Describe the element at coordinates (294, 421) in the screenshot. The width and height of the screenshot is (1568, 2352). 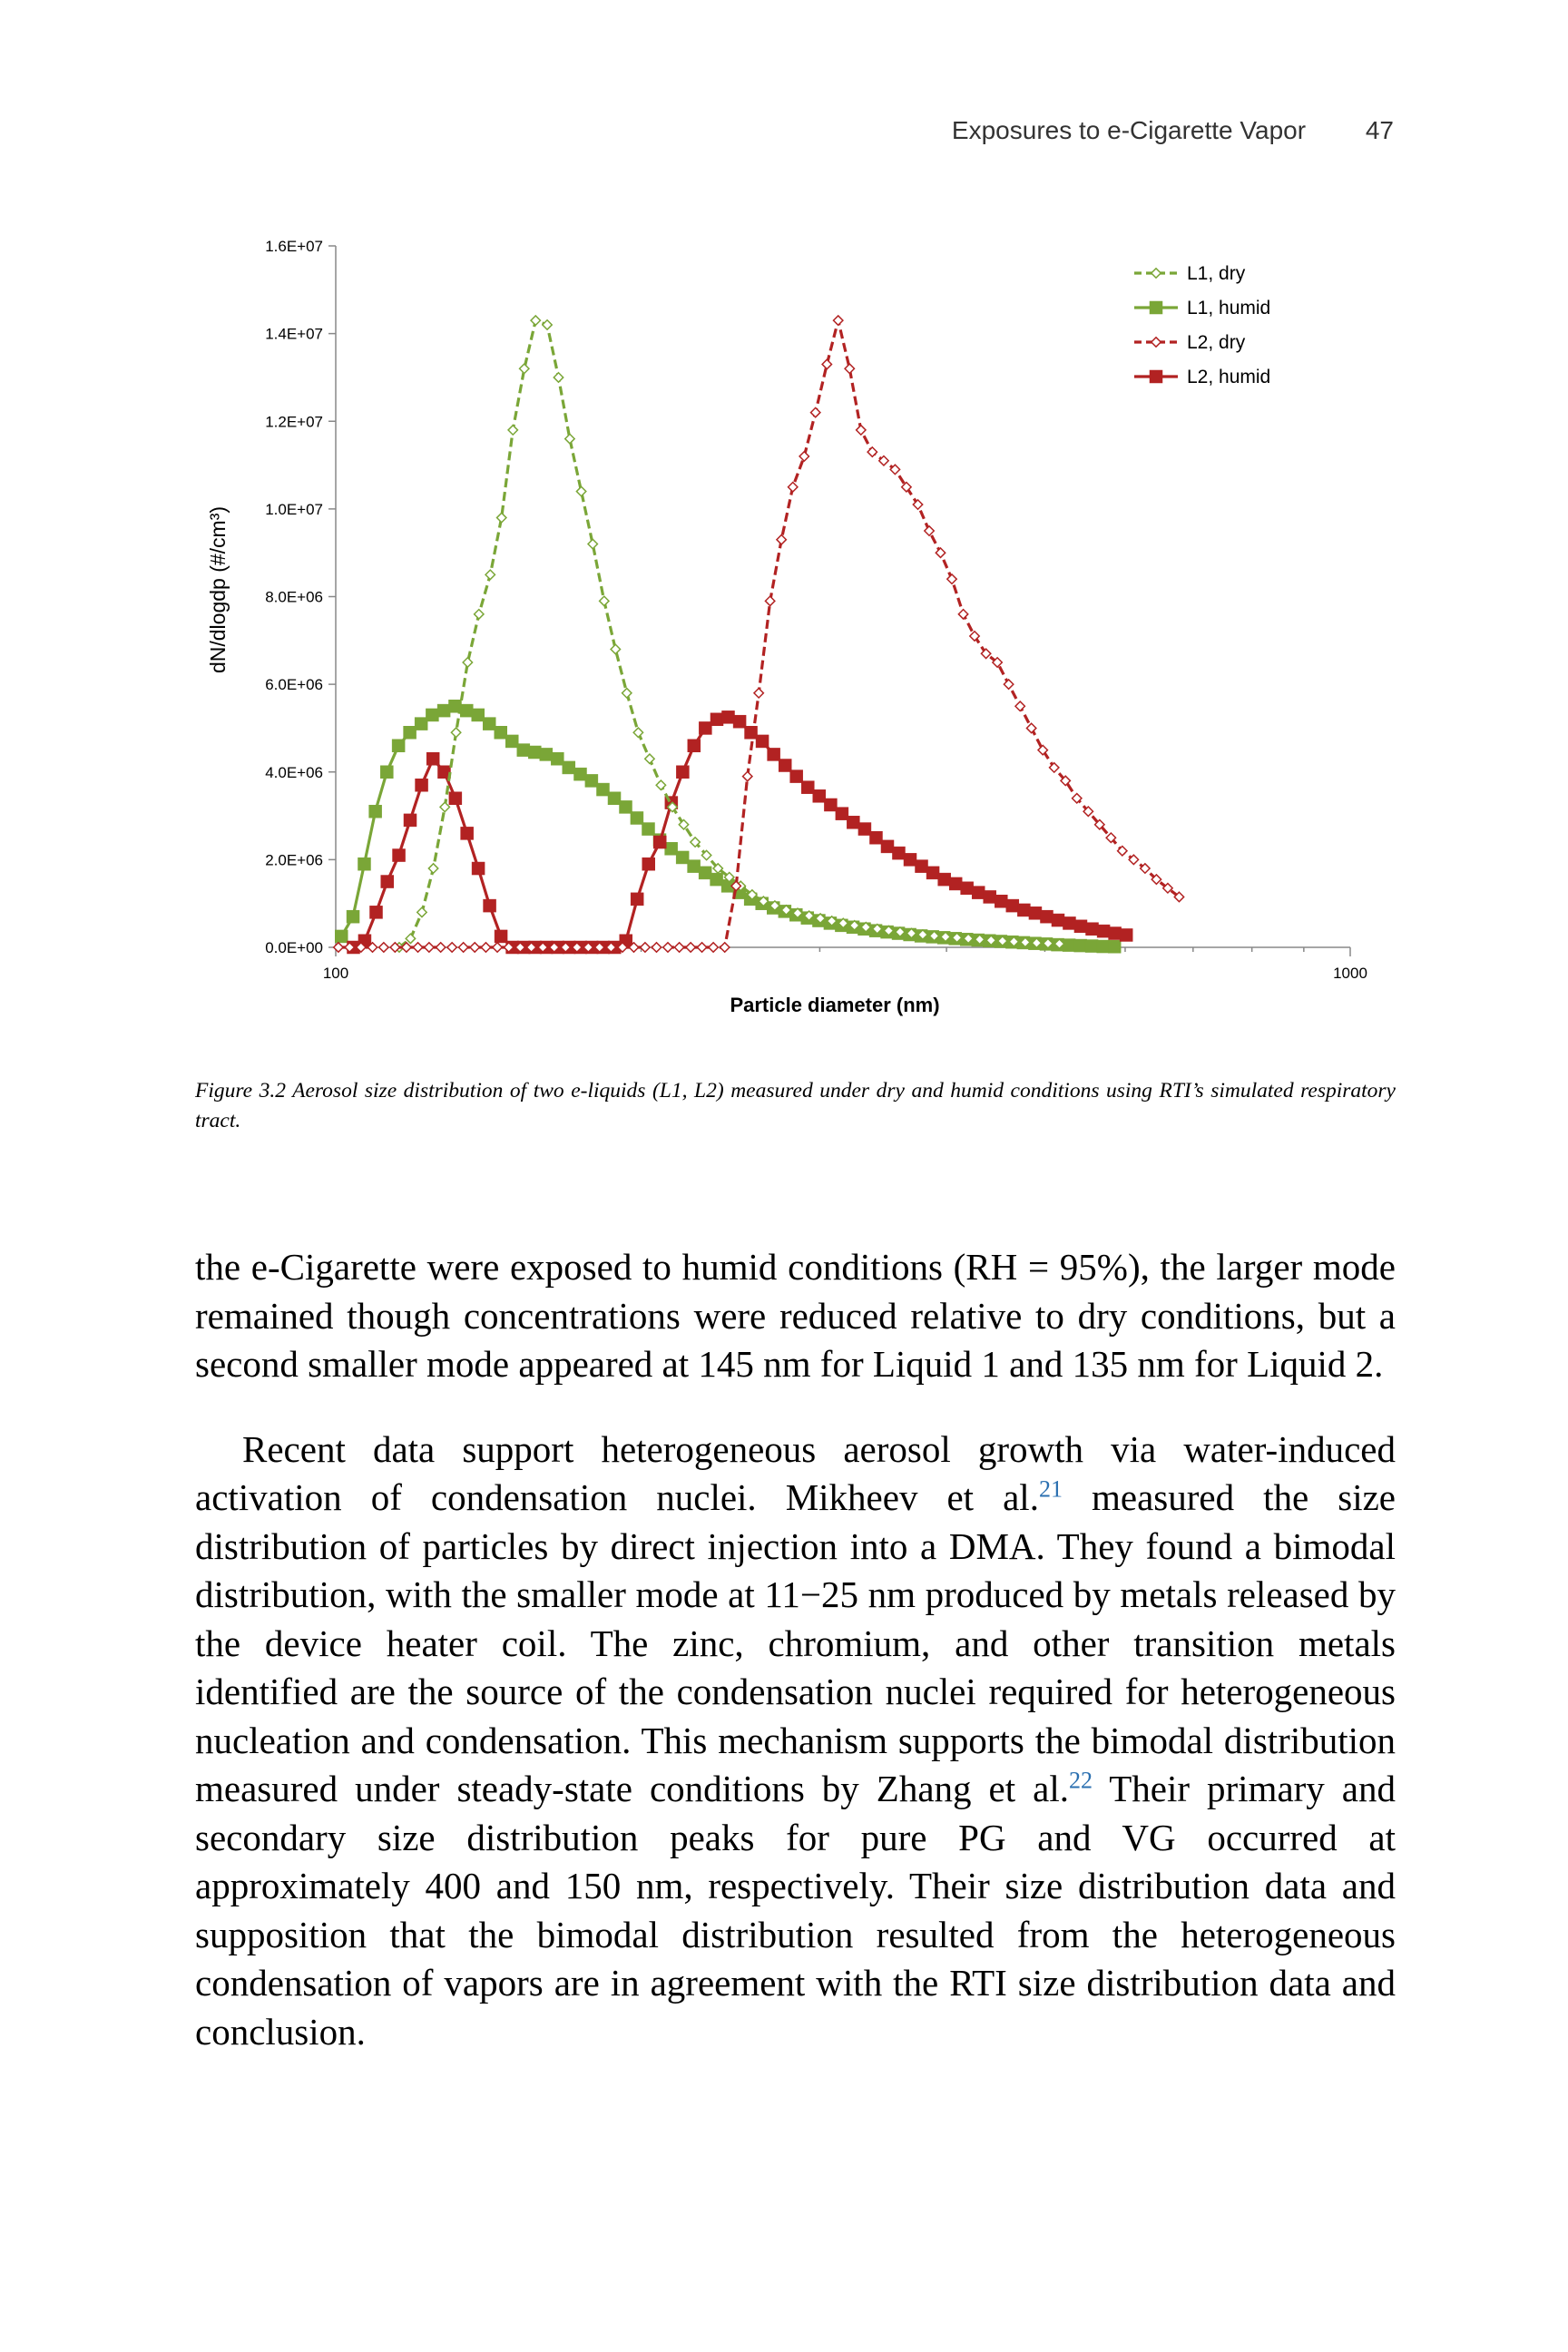
I see `y-tick-label: 1.2E+07` at that location.